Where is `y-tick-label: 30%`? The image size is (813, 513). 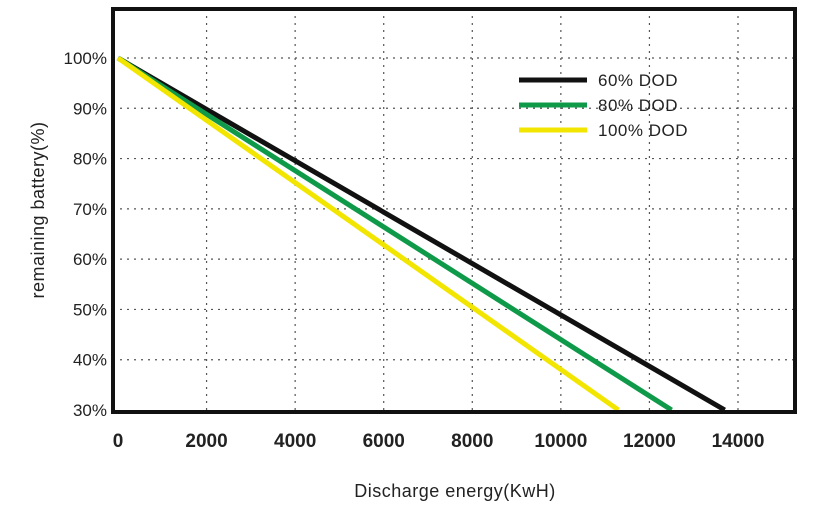
y-tick-label: 30% is located at coordinates (90, 410).